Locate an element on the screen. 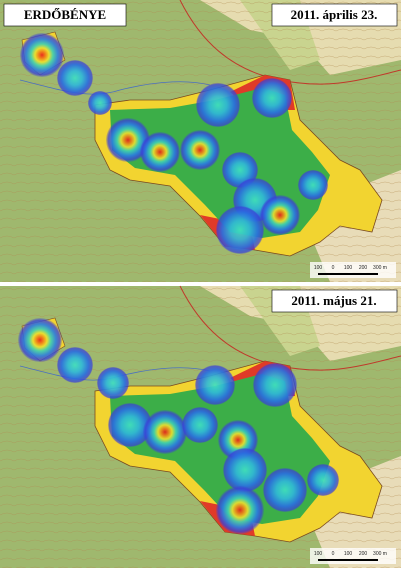 The height and width of the screenshot is (568, 401). place-box is located at coordinates (65, 15).